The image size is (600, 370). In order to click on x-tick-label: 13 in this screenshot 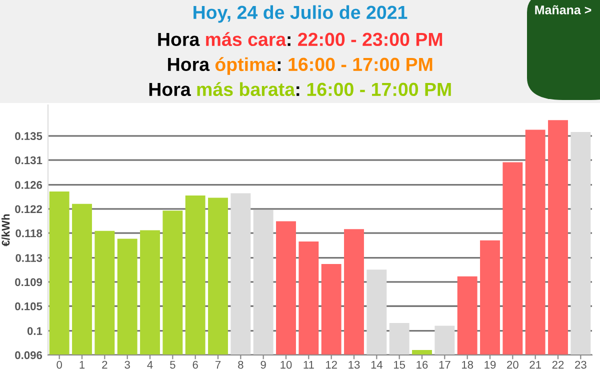, I will do `click(354, 364)`.